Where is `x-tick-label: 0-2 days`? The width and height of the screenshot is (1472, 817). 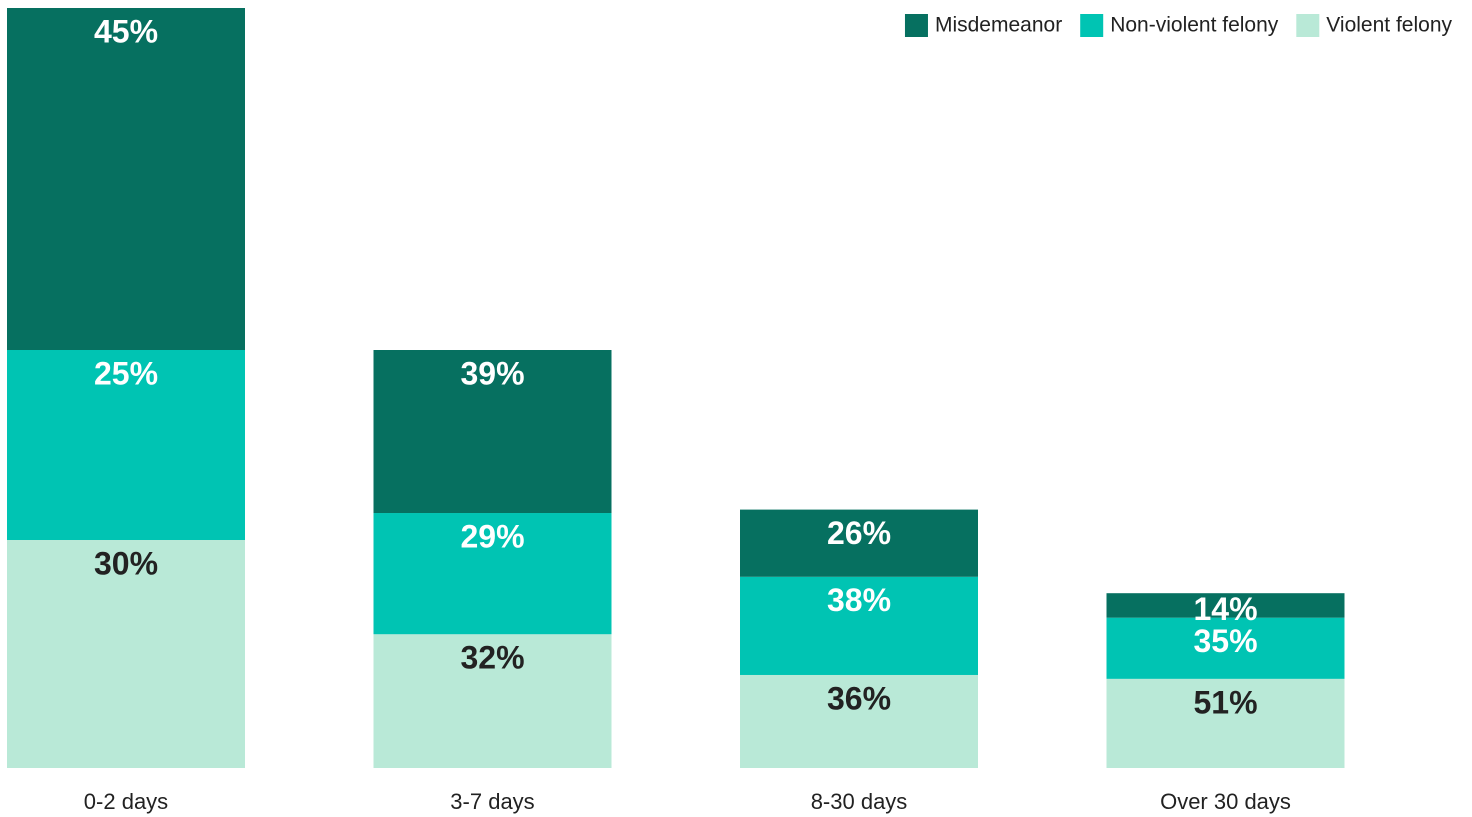 x-tick-label: 0-2 days is located at coordinates (126, 801).